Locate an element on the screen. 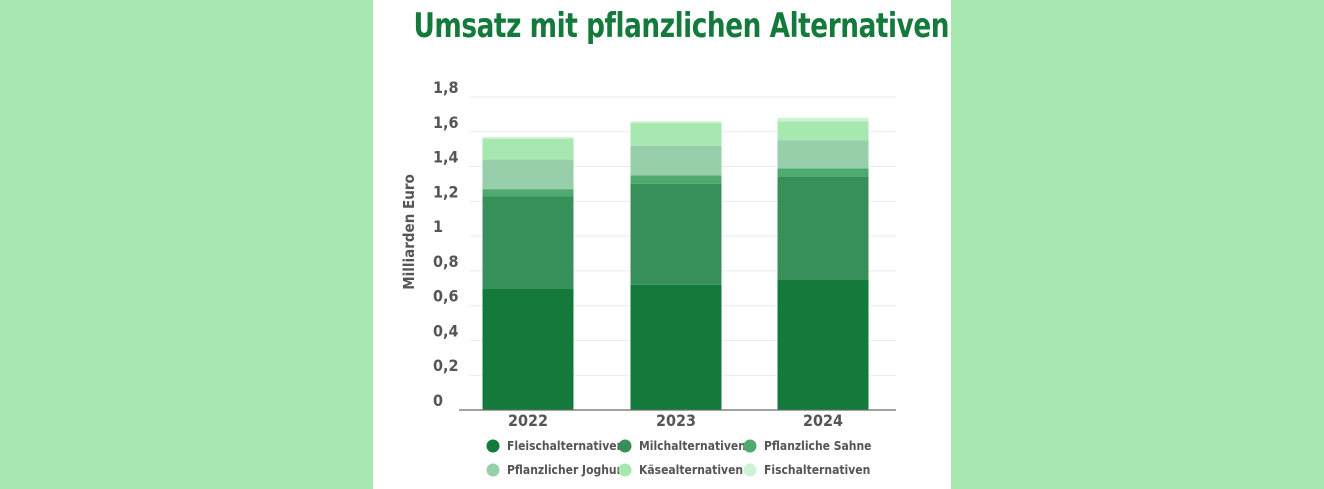 This screenshot has height=489, width=1324. legend-label: Fischalternativen is located at coordinates (817, 470).